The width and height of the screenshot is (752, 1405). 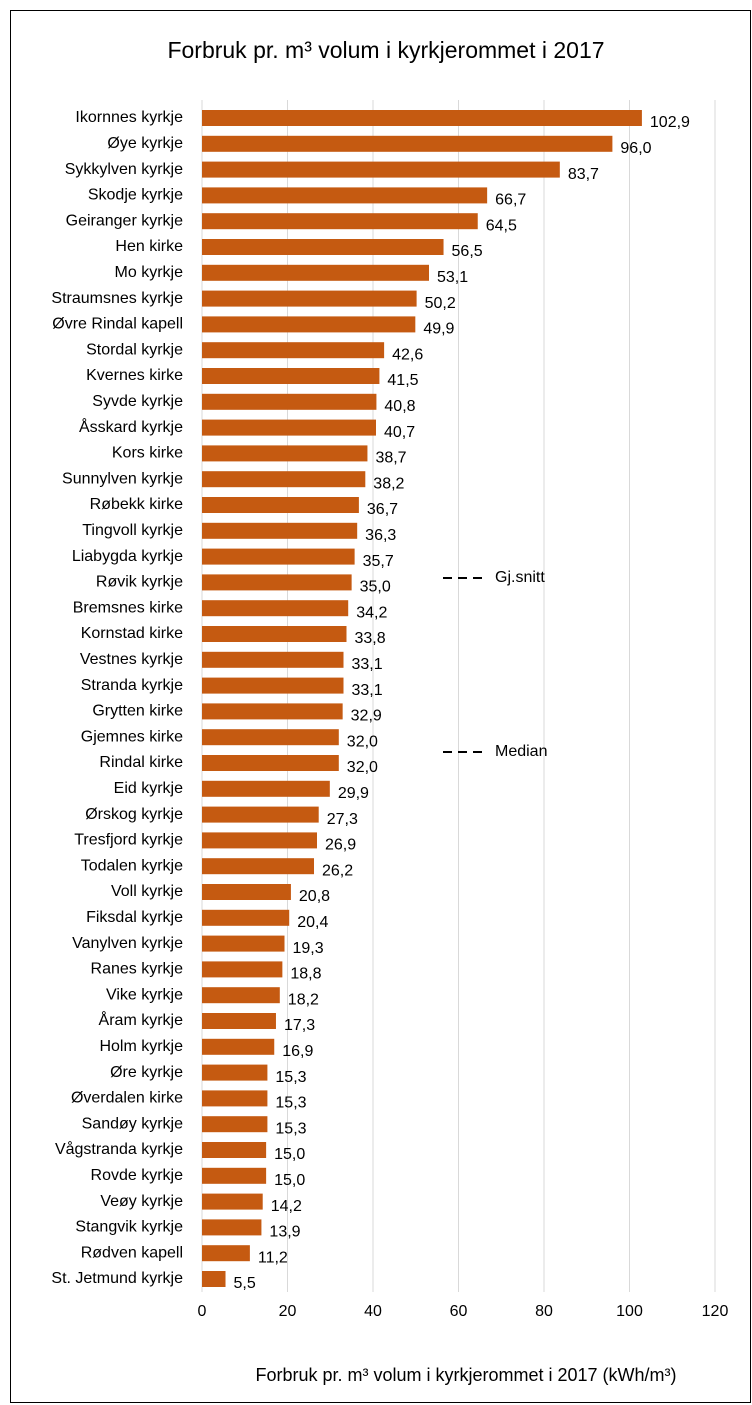 I want to click on y-tick-label: Sykkylven kyrkje, so click(x=124, y=169).